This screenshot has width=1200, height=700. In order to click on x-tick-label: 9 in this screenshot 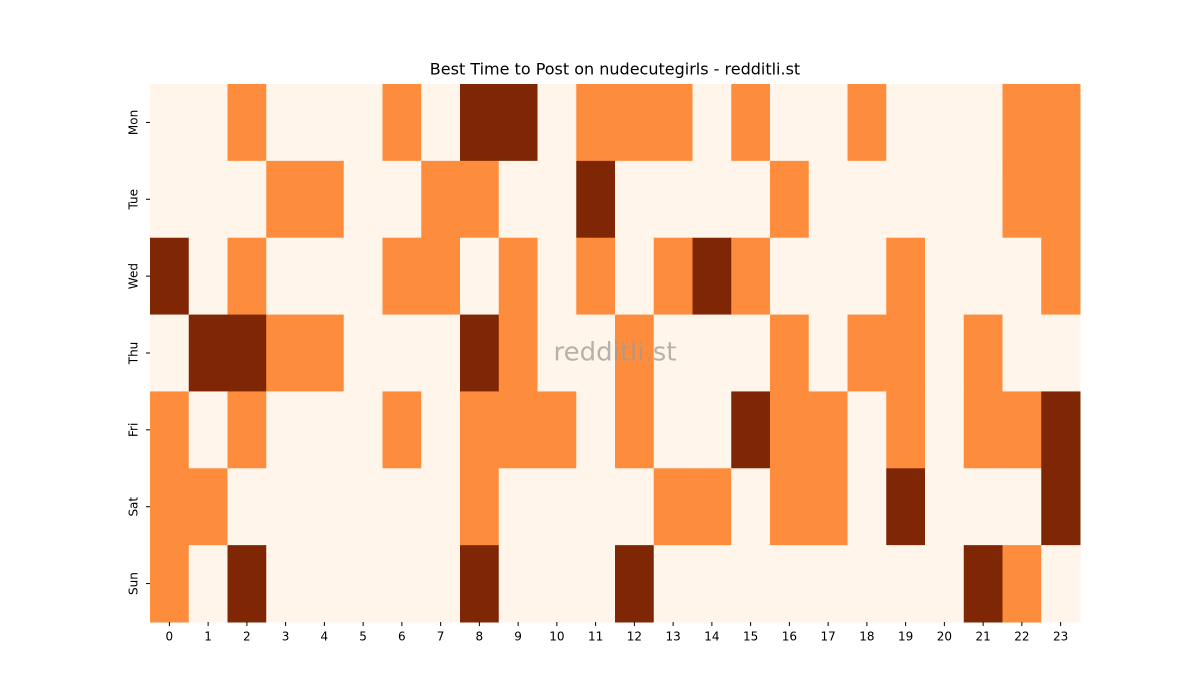, I will do `click(518, 637)`.